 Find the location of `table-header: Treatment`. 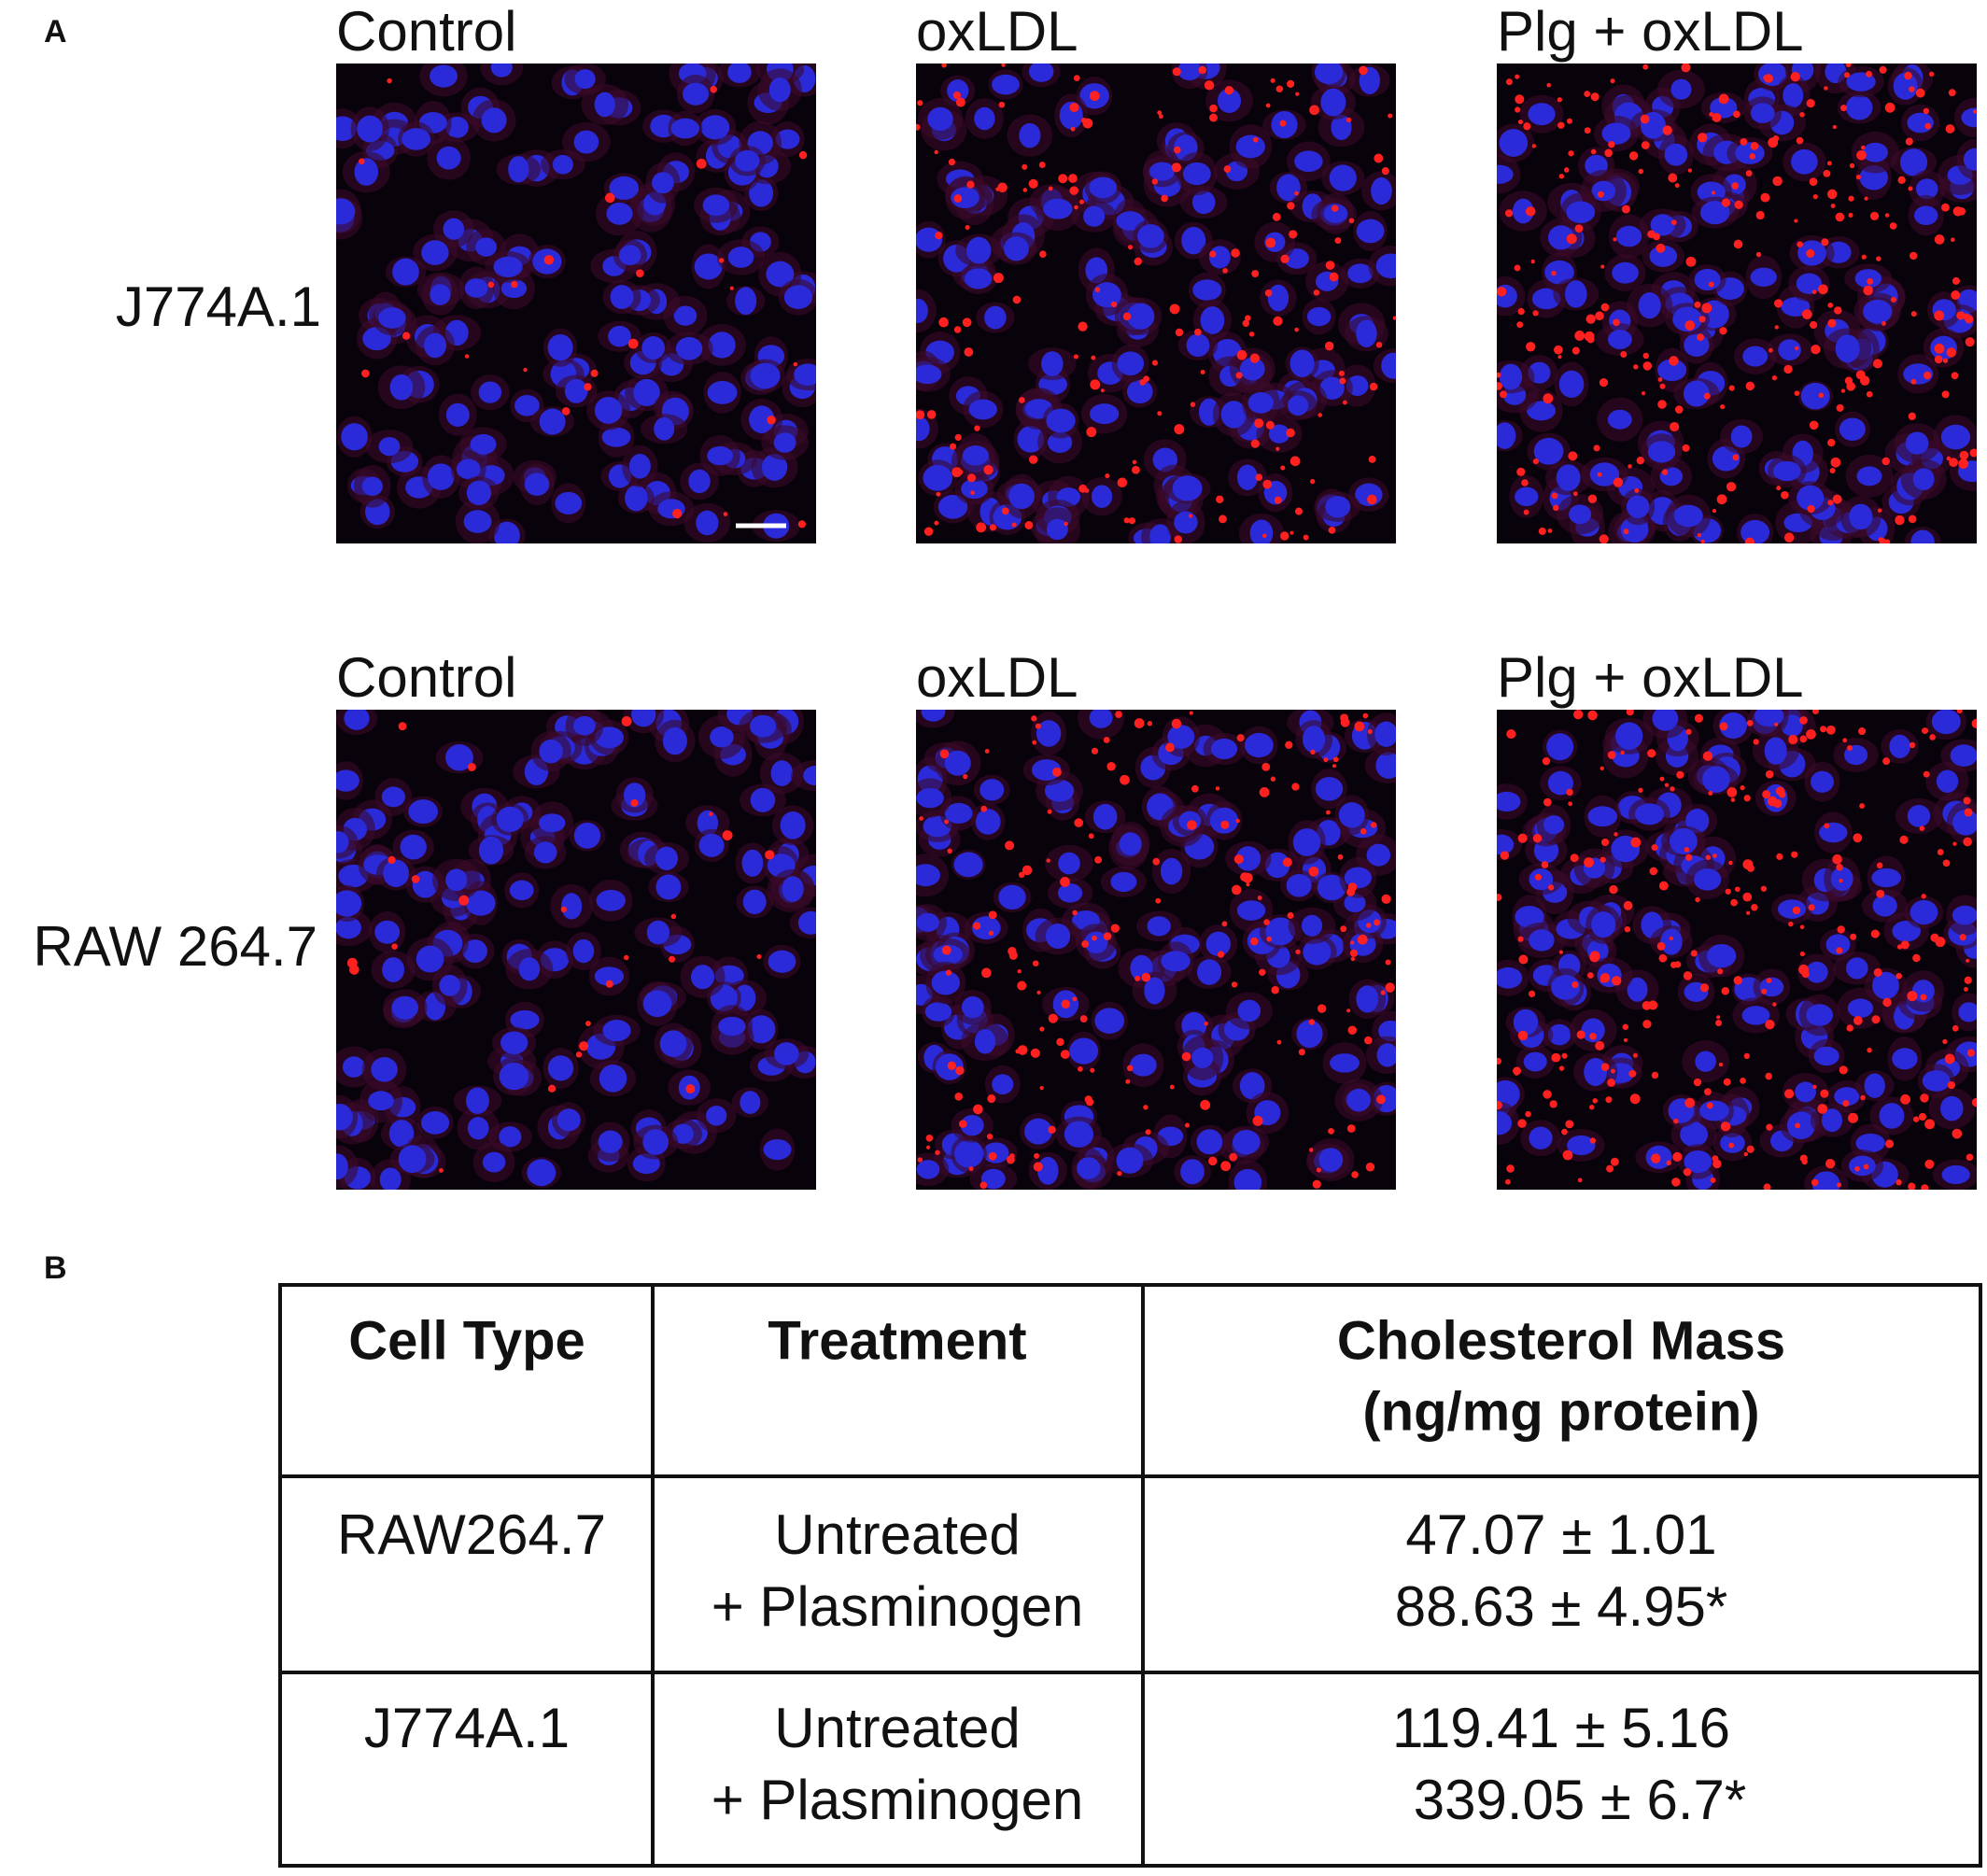

table-header: Treatment is located at coordinates (897, 1340).